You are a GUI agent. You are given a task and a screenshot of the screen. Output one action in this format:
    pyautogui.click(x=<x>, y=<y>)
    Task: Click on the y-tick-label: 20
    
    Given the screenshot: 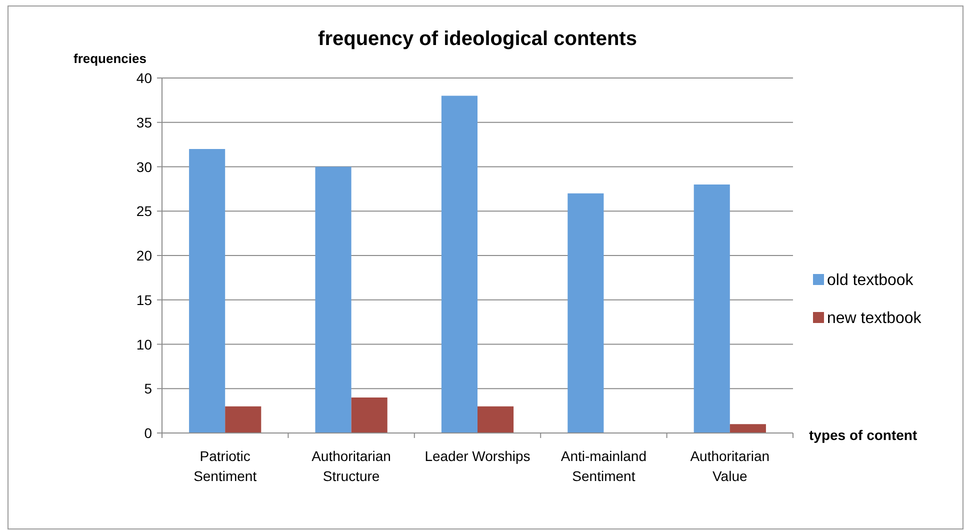 What is the action you would take?
    pyautogui.click(x=144, y=256)
    